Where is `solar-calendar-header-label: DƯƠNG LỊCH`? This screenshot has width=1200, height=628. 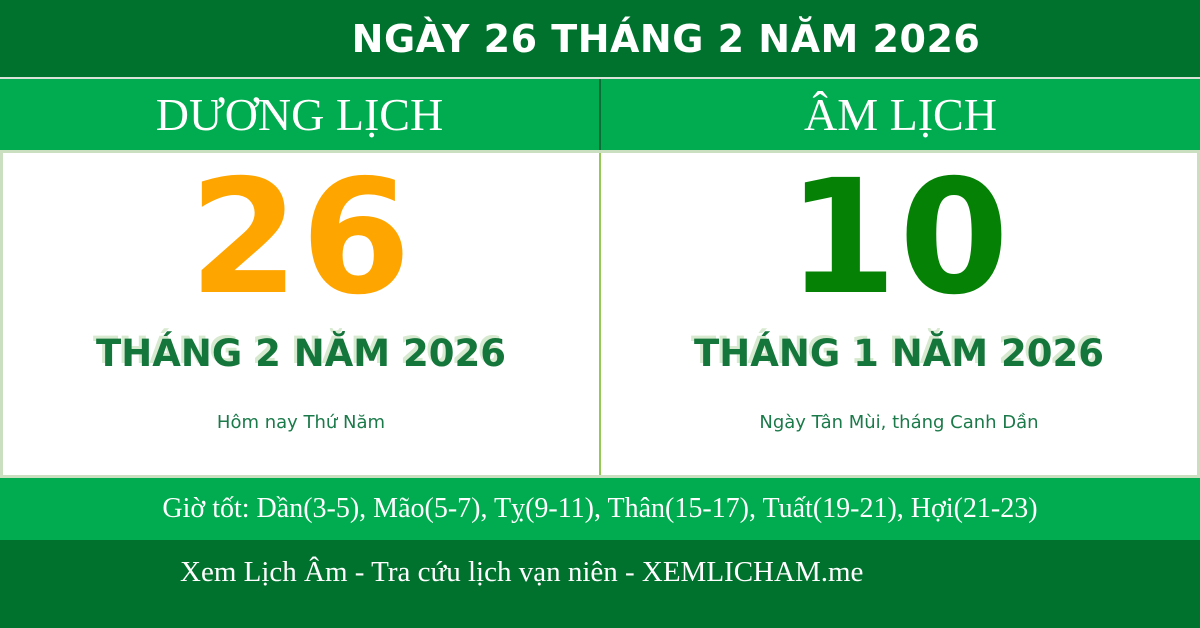
solar-calendar-header-label: DƯƠNG LỊCH is located at coordinates (299, 114).